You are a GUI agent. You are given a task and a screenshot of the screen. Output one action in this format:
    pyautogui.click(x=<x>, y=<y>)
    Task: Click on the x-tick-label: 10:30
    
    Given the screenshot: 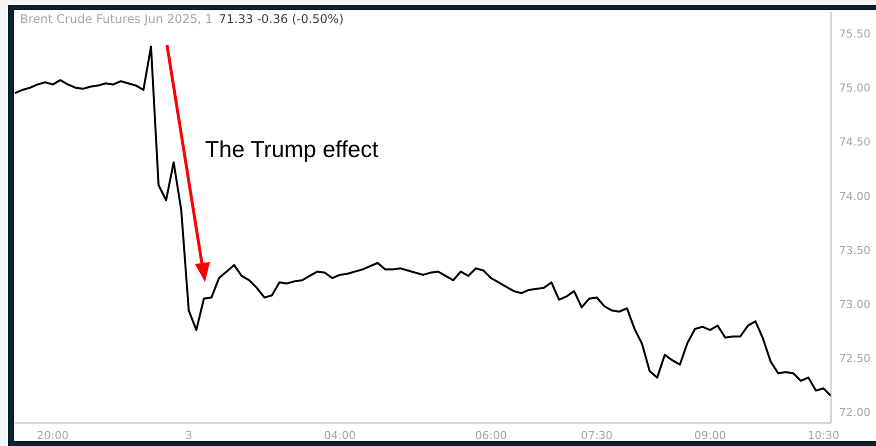 What is the action you would take?
    pyautogui.click(x=824, y=435)
    